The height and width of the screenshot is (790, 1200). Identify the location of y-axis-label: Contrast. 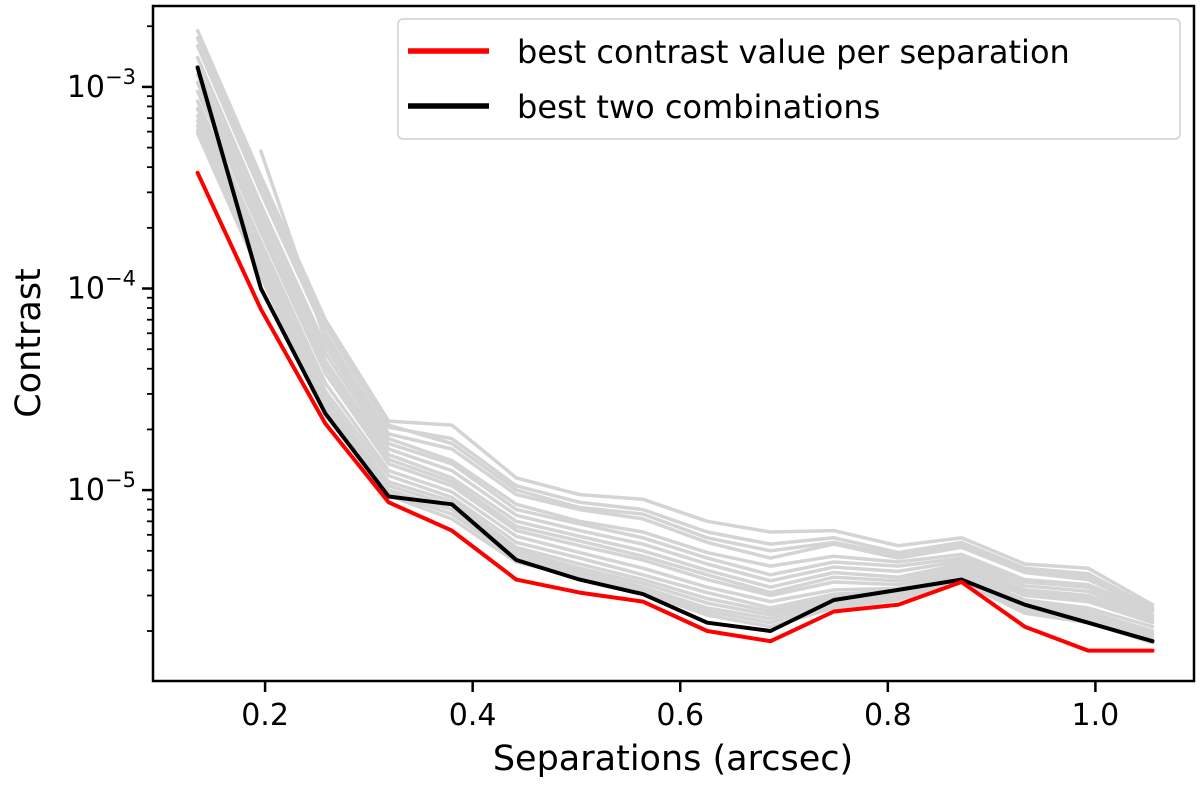
(29, 343).